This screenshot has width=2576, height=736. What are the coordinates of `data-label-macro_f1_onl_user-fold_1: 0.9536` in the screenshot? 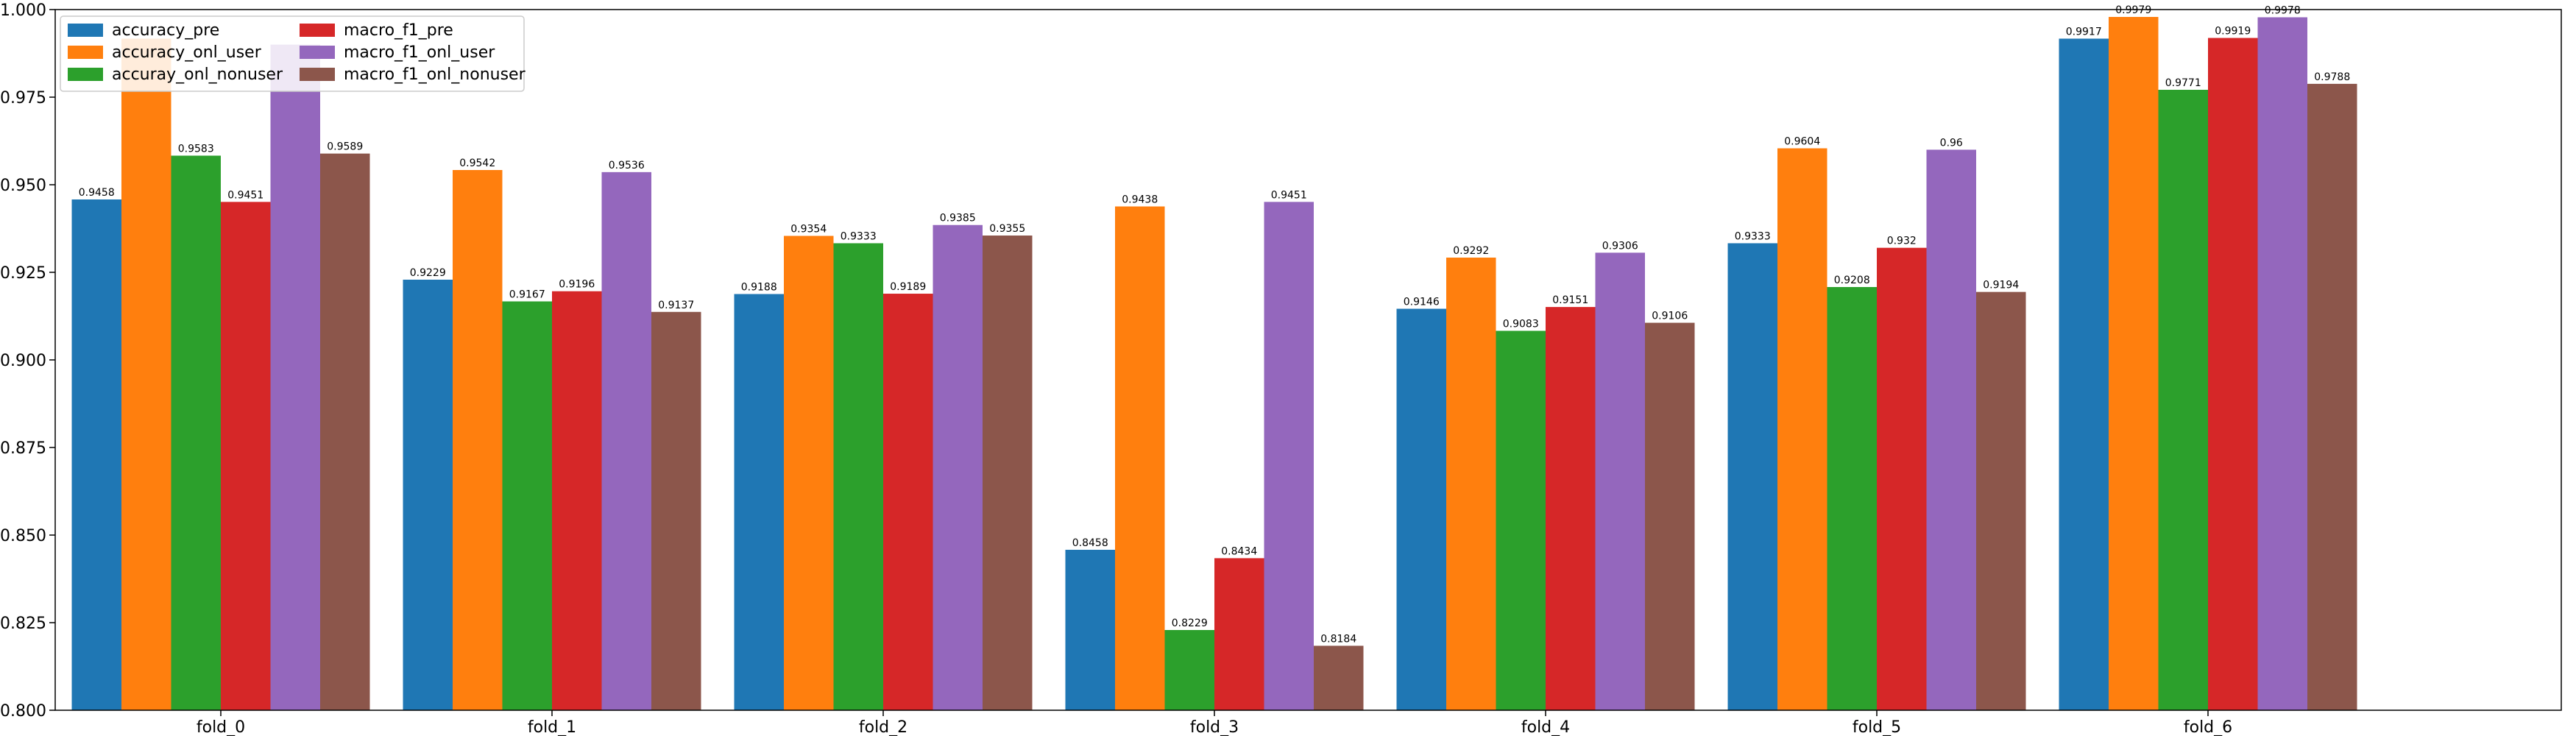 It's located at (627, 165).